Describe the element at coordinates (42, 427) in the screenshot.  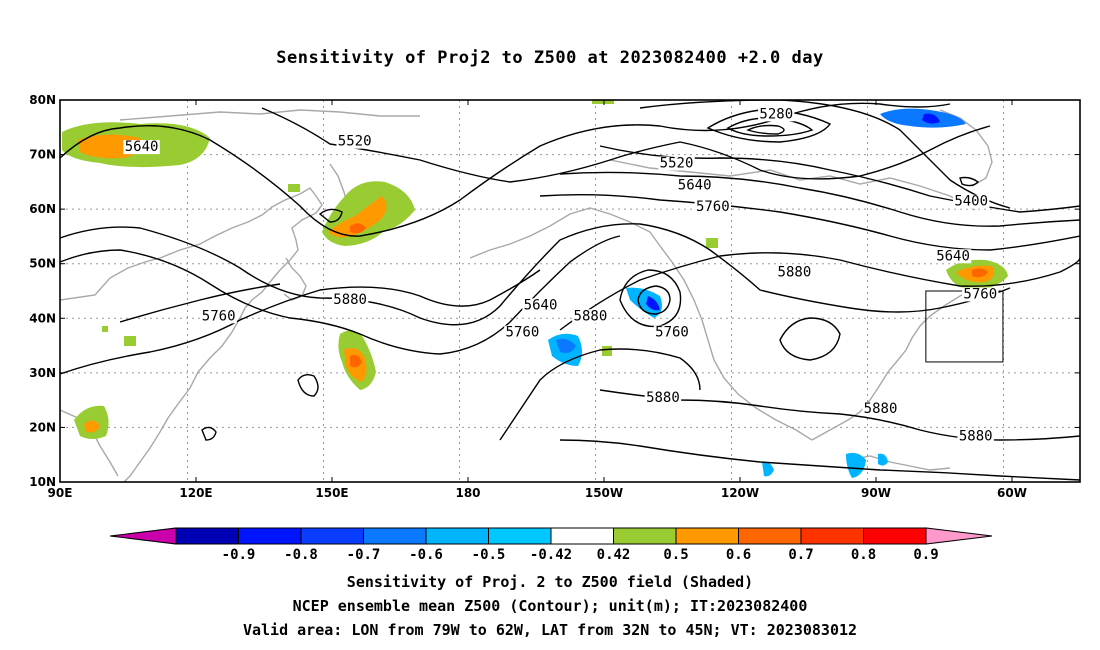
I see `lat-tick-label: 20N` at that location.